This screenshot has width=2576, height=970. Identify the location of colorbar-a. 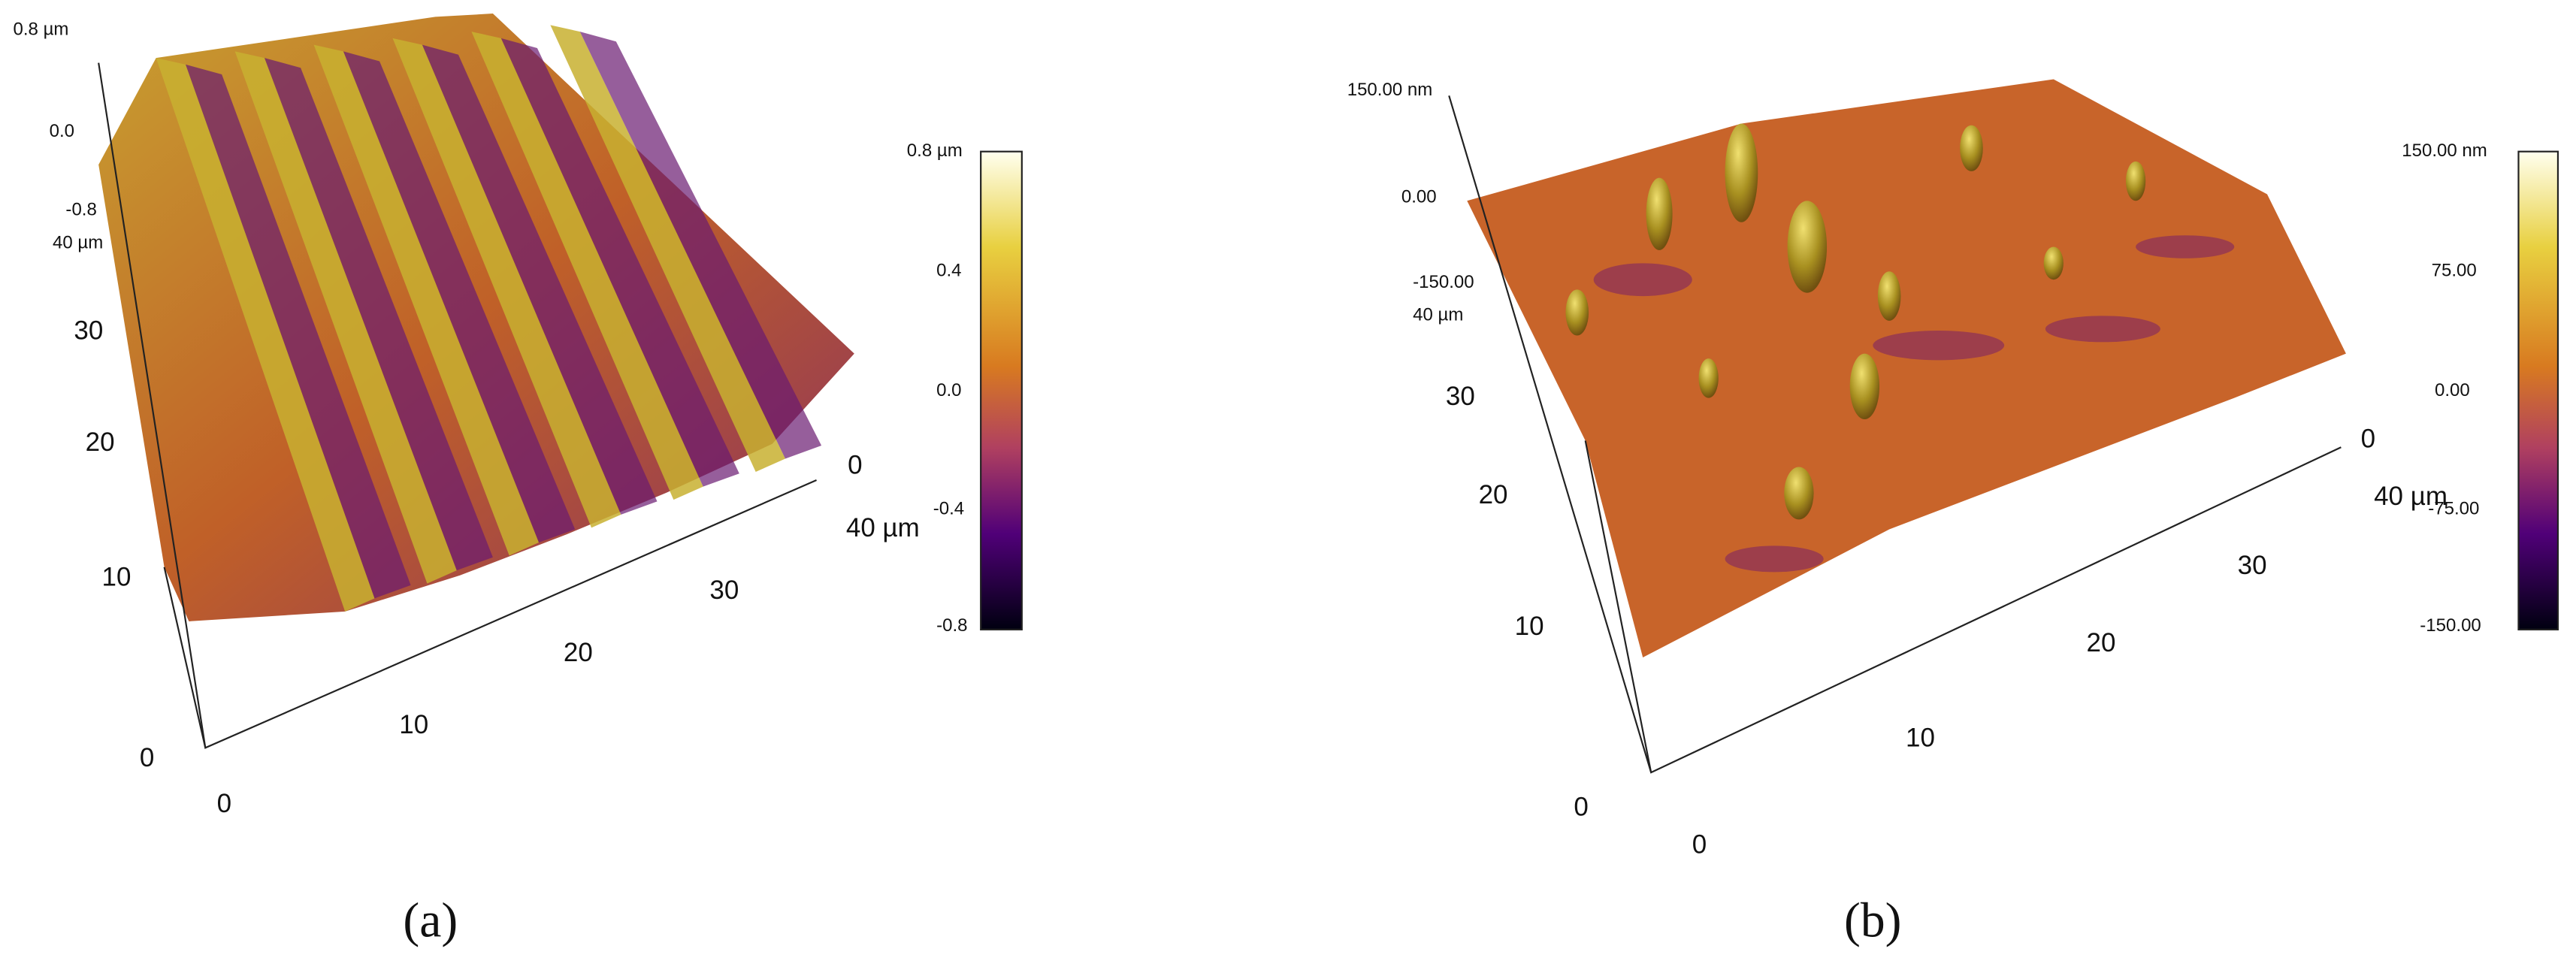
(1002, 390).